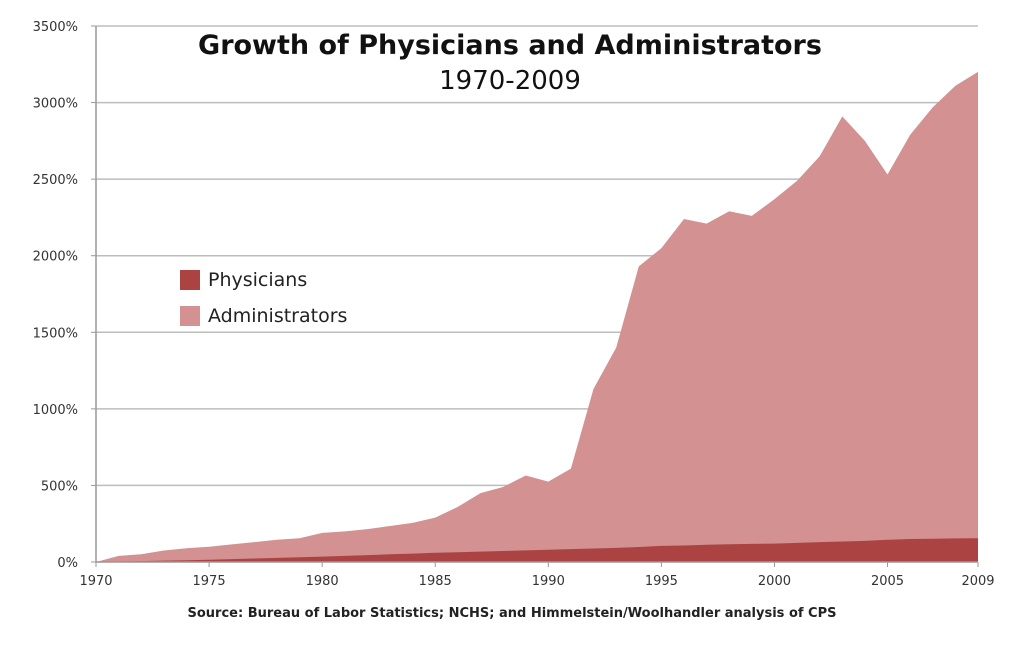 The height and width of the screenshot is (657, 1024). I want to click on x-tick-label: 1995, so click(661, 581).